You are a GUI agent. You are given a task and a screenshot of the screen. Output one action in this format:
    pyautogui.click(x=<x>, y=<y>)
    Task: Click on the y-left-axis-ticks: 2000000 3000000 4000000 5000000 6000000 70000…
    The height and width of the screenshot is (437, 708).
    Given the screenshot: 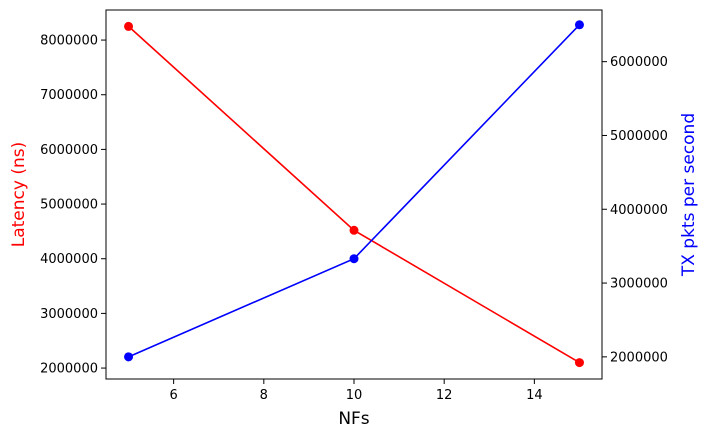 What is the action you would take?
    pyautogui.click(x=73, y=205)
    